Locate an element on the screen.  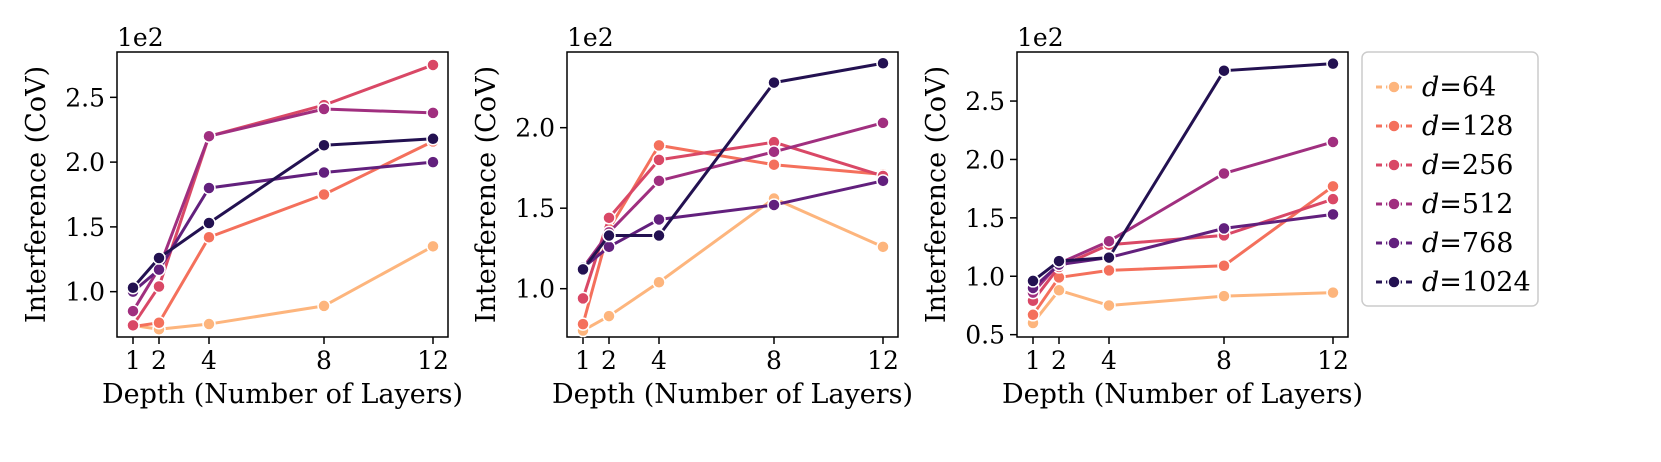
legend-label: d=256 is located at coordinates (1467, 165).